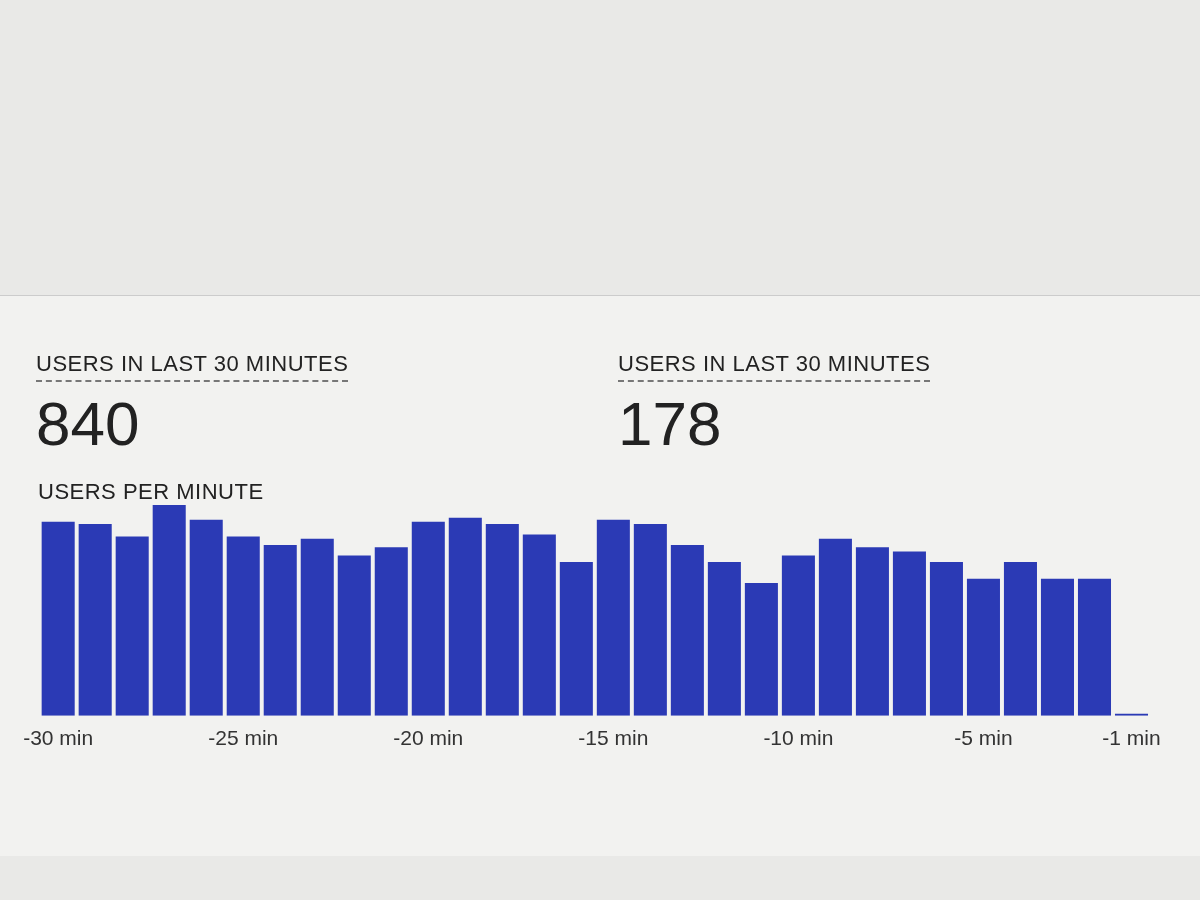 The image size is (1200, 900). What do you see at coordinates (88, 423) in the screenshot?
I see `text: 840` at bounding box center [88, 423].